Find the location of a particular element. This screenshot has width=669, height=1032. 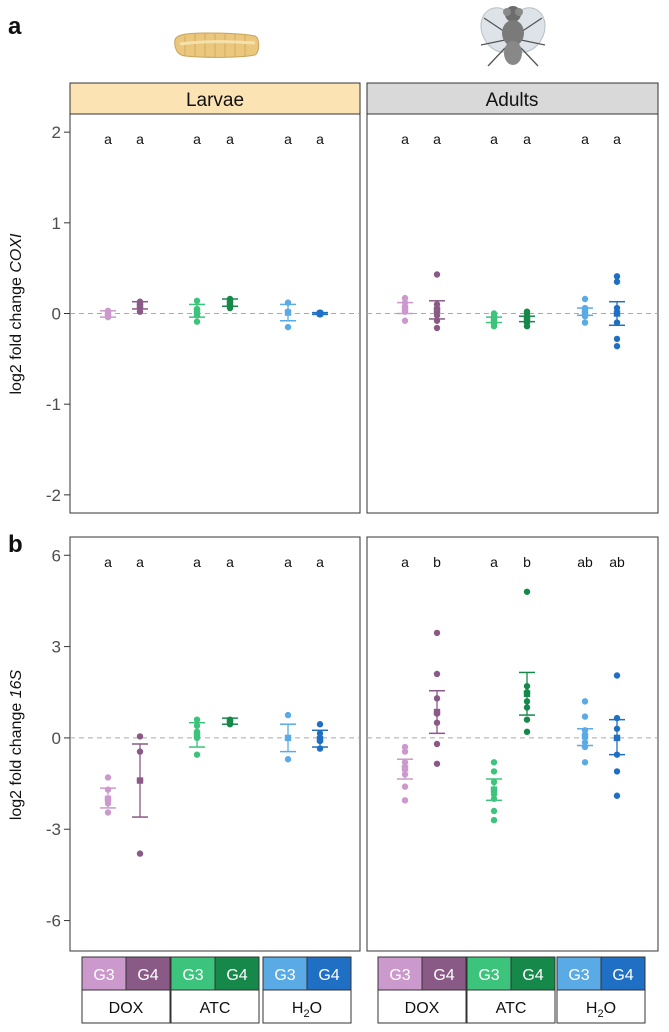

legend-dox-larvae: G3 G4 DOX is located at coordinates (126, 990).